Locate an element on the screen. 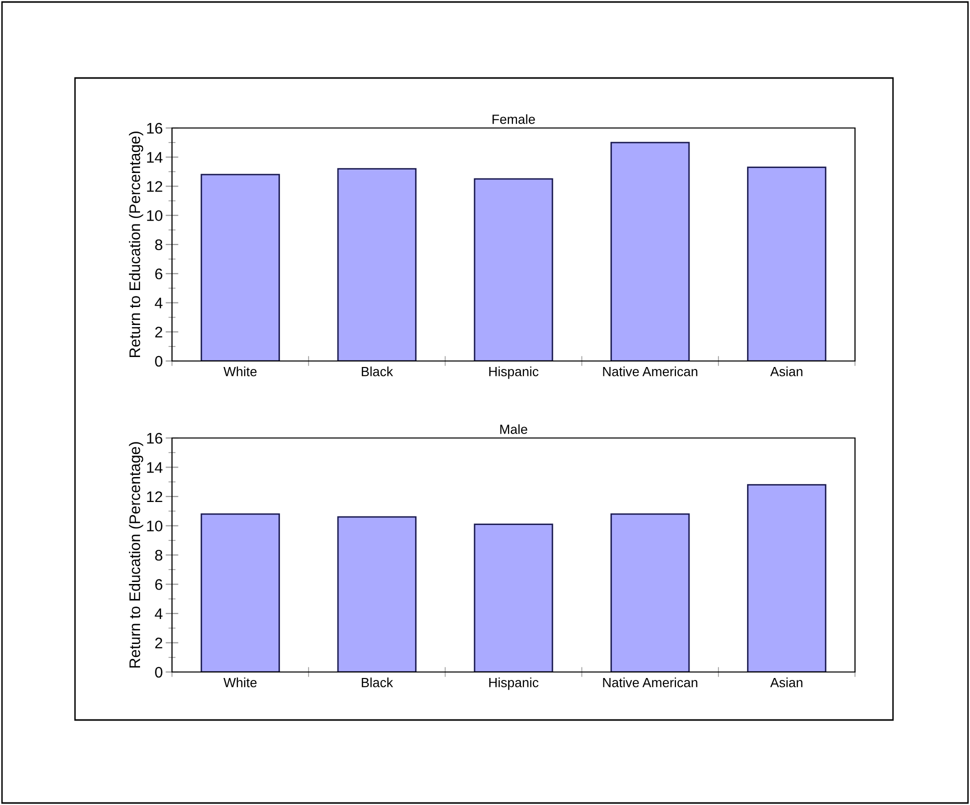 The height and width of the screenshot is (805, 970). chart-title: Male is located at coordinates (514, 429).